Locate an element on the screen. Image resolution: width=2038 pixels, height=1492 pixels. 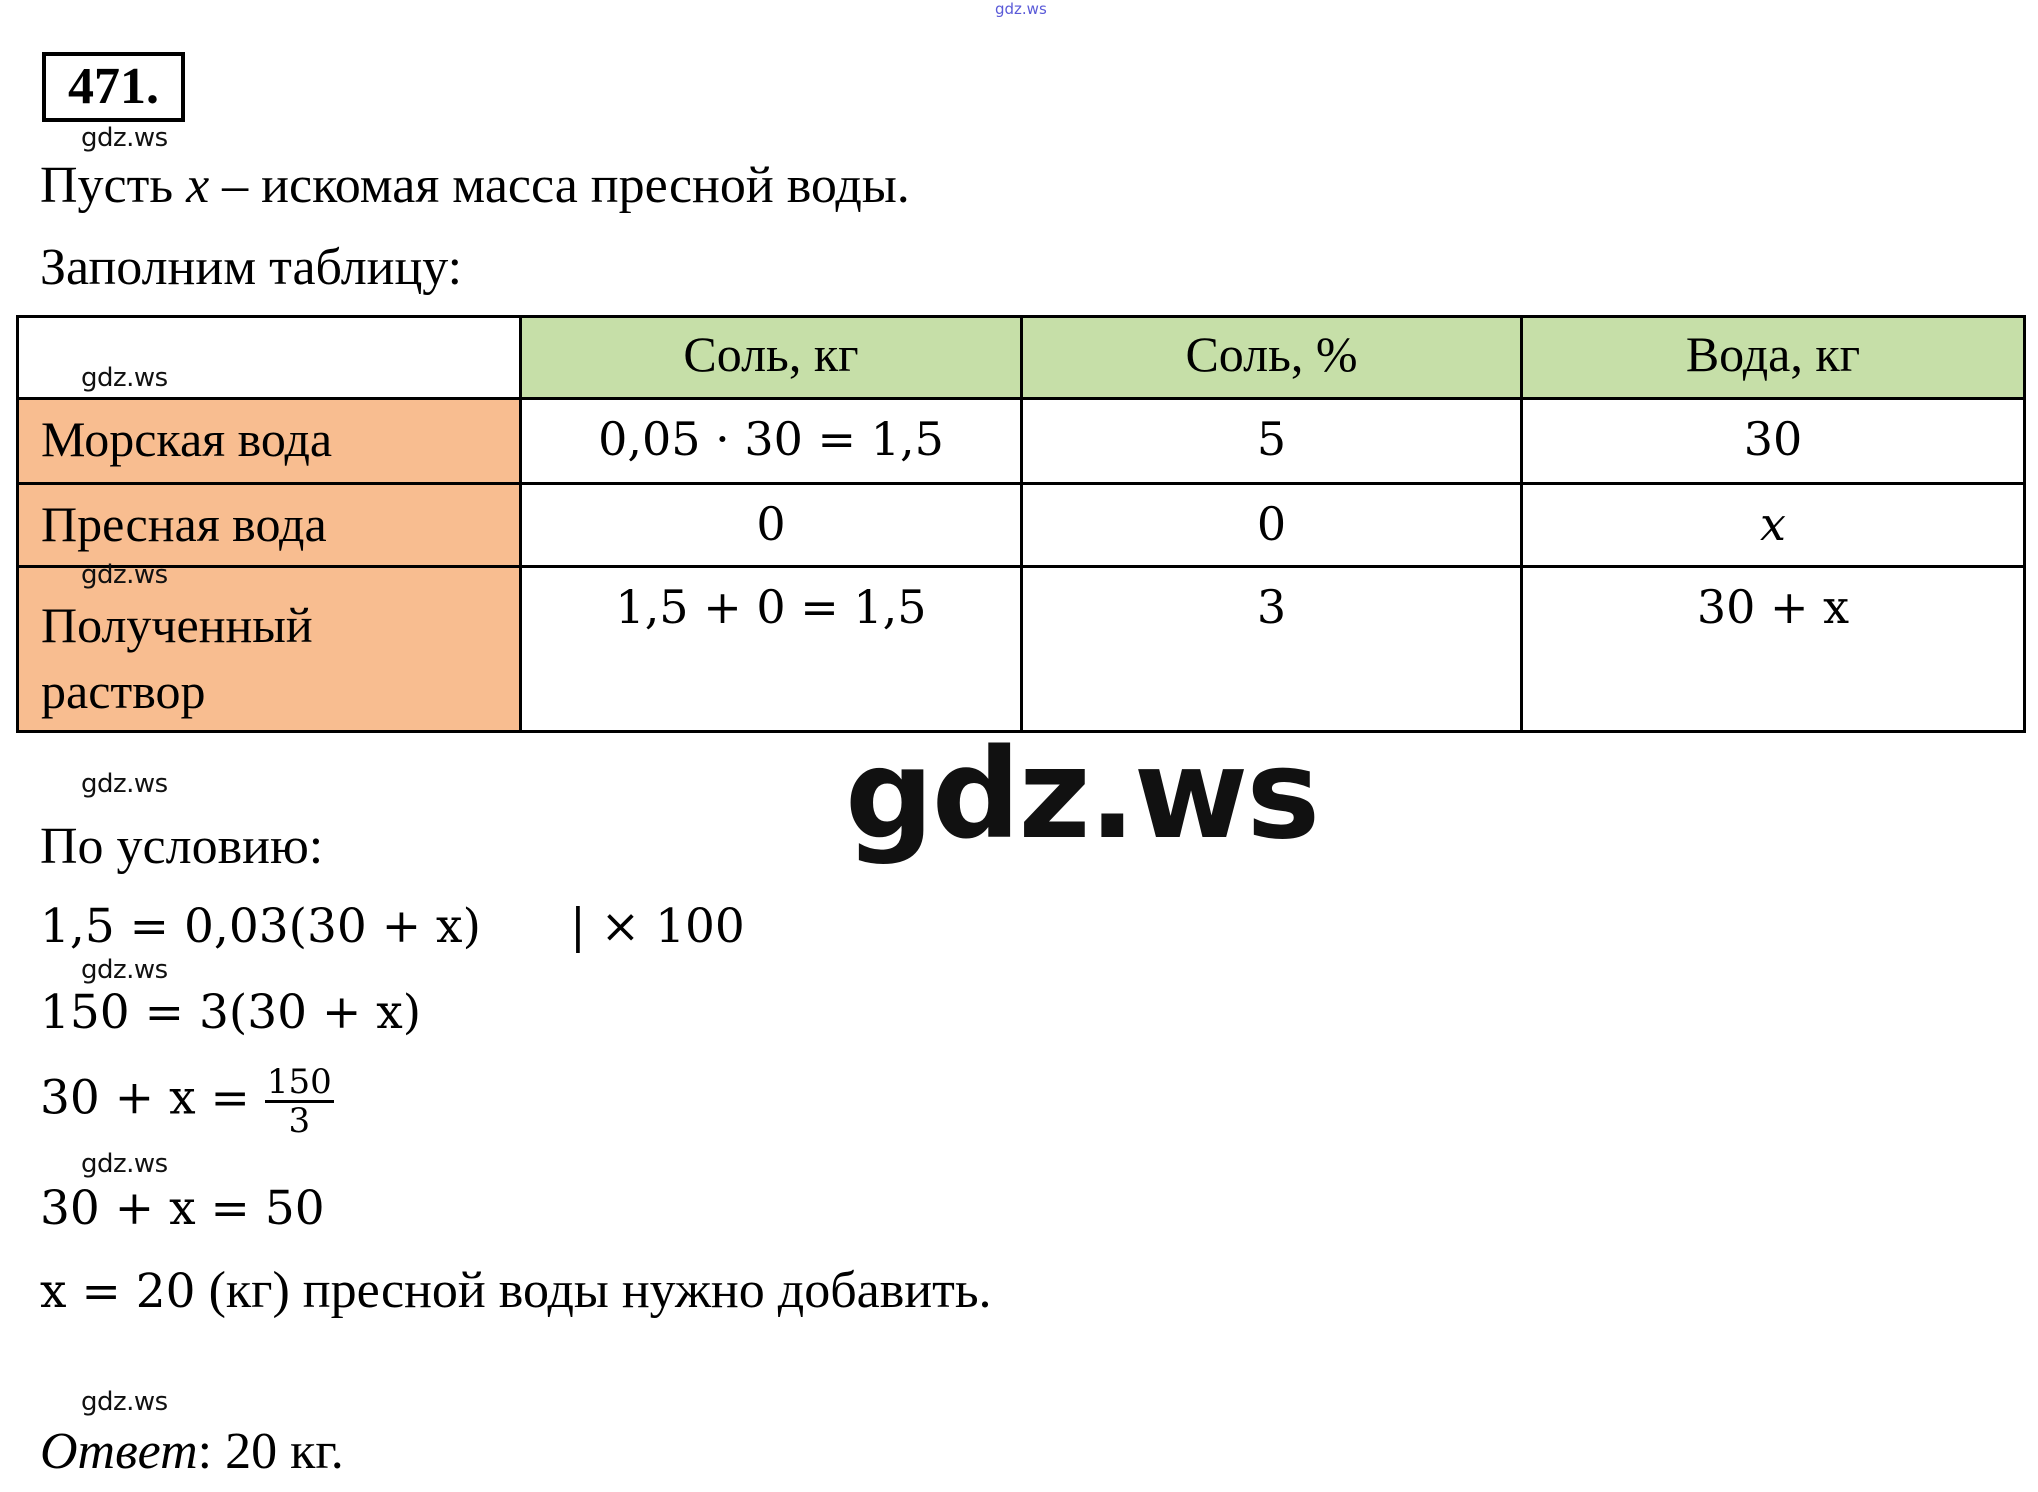
equation-5-text: (кг) пресной воды нужно добавить. is located at coordinates (593, 1290).